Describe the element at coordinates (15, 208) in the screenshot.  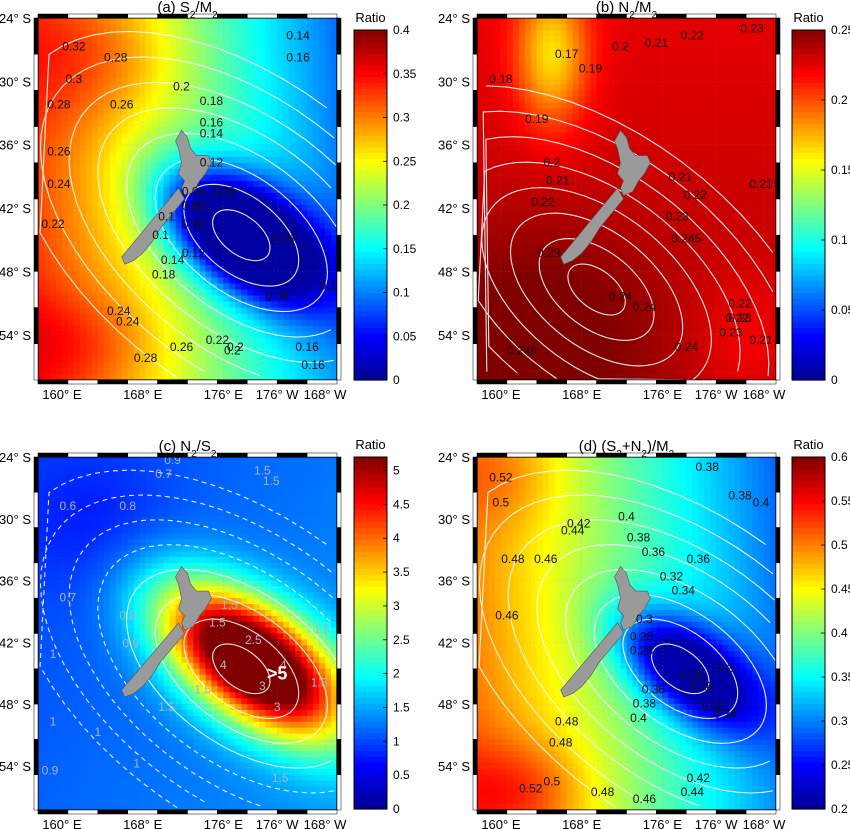
I see `lat-tick-label: 42° S` at that location.